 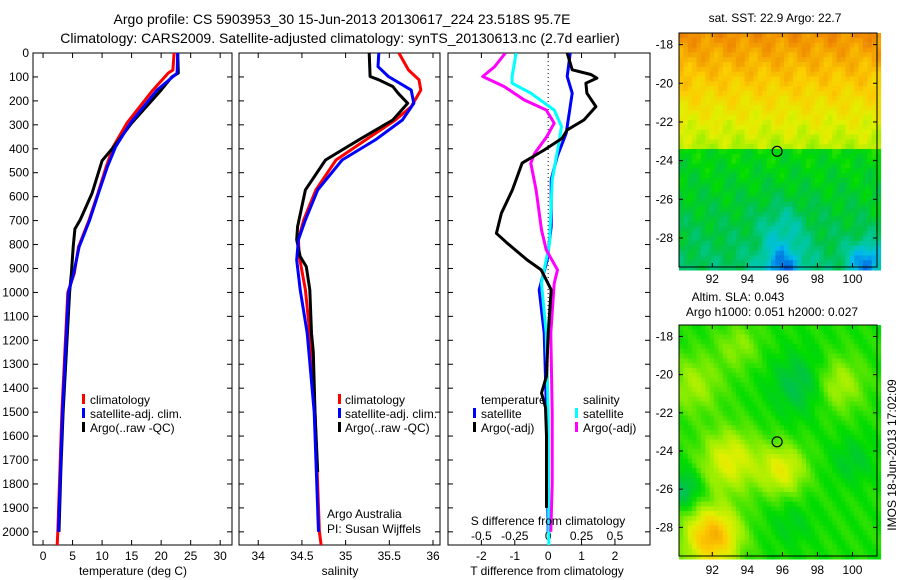 I want to click on lat-tick-label: -22, so click(x=665, y=122).